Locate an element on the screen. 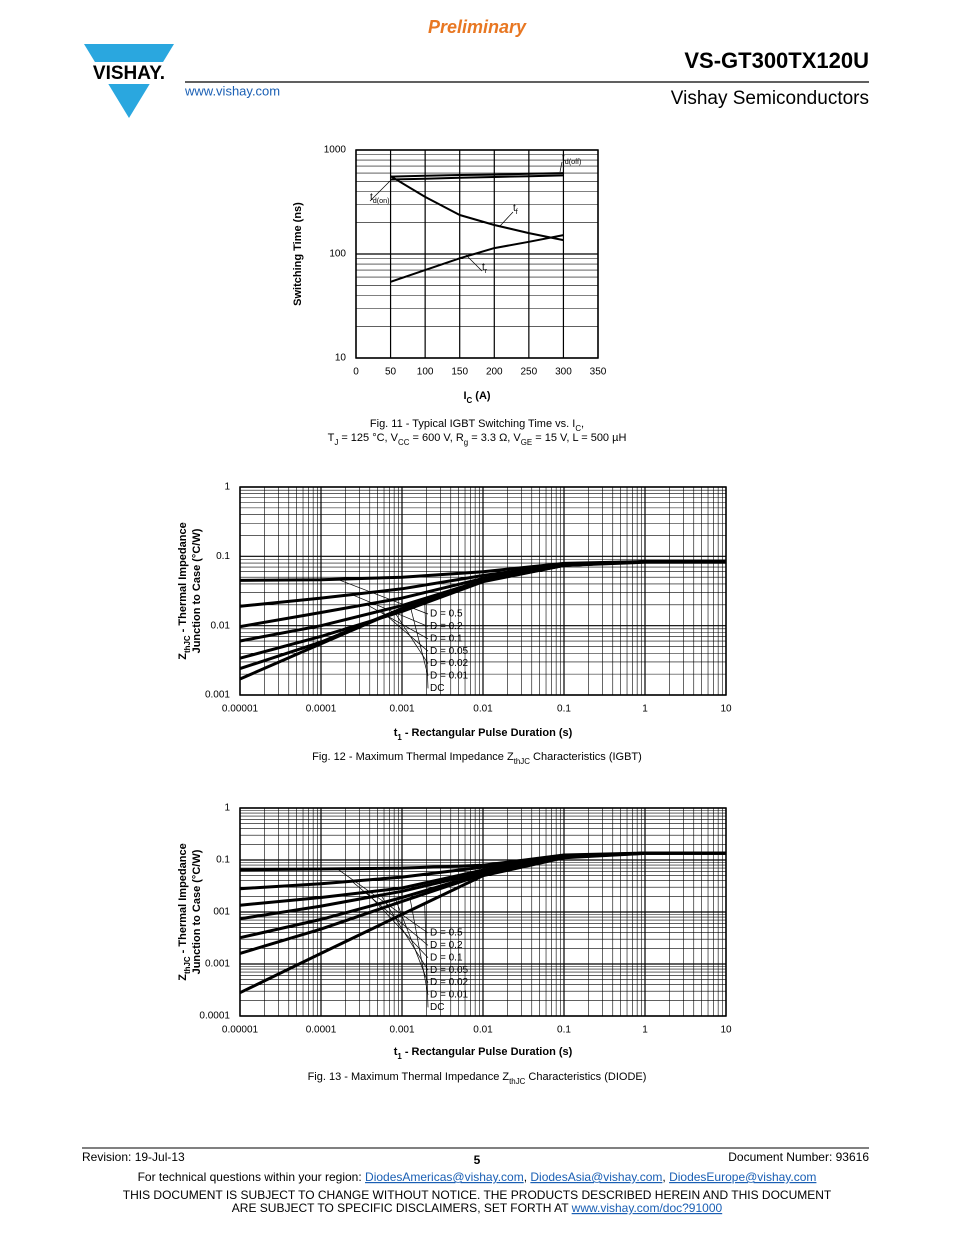 This screenshot has width=954, height=1235. curve-label: td(off) is located at coordinates (571, 160).